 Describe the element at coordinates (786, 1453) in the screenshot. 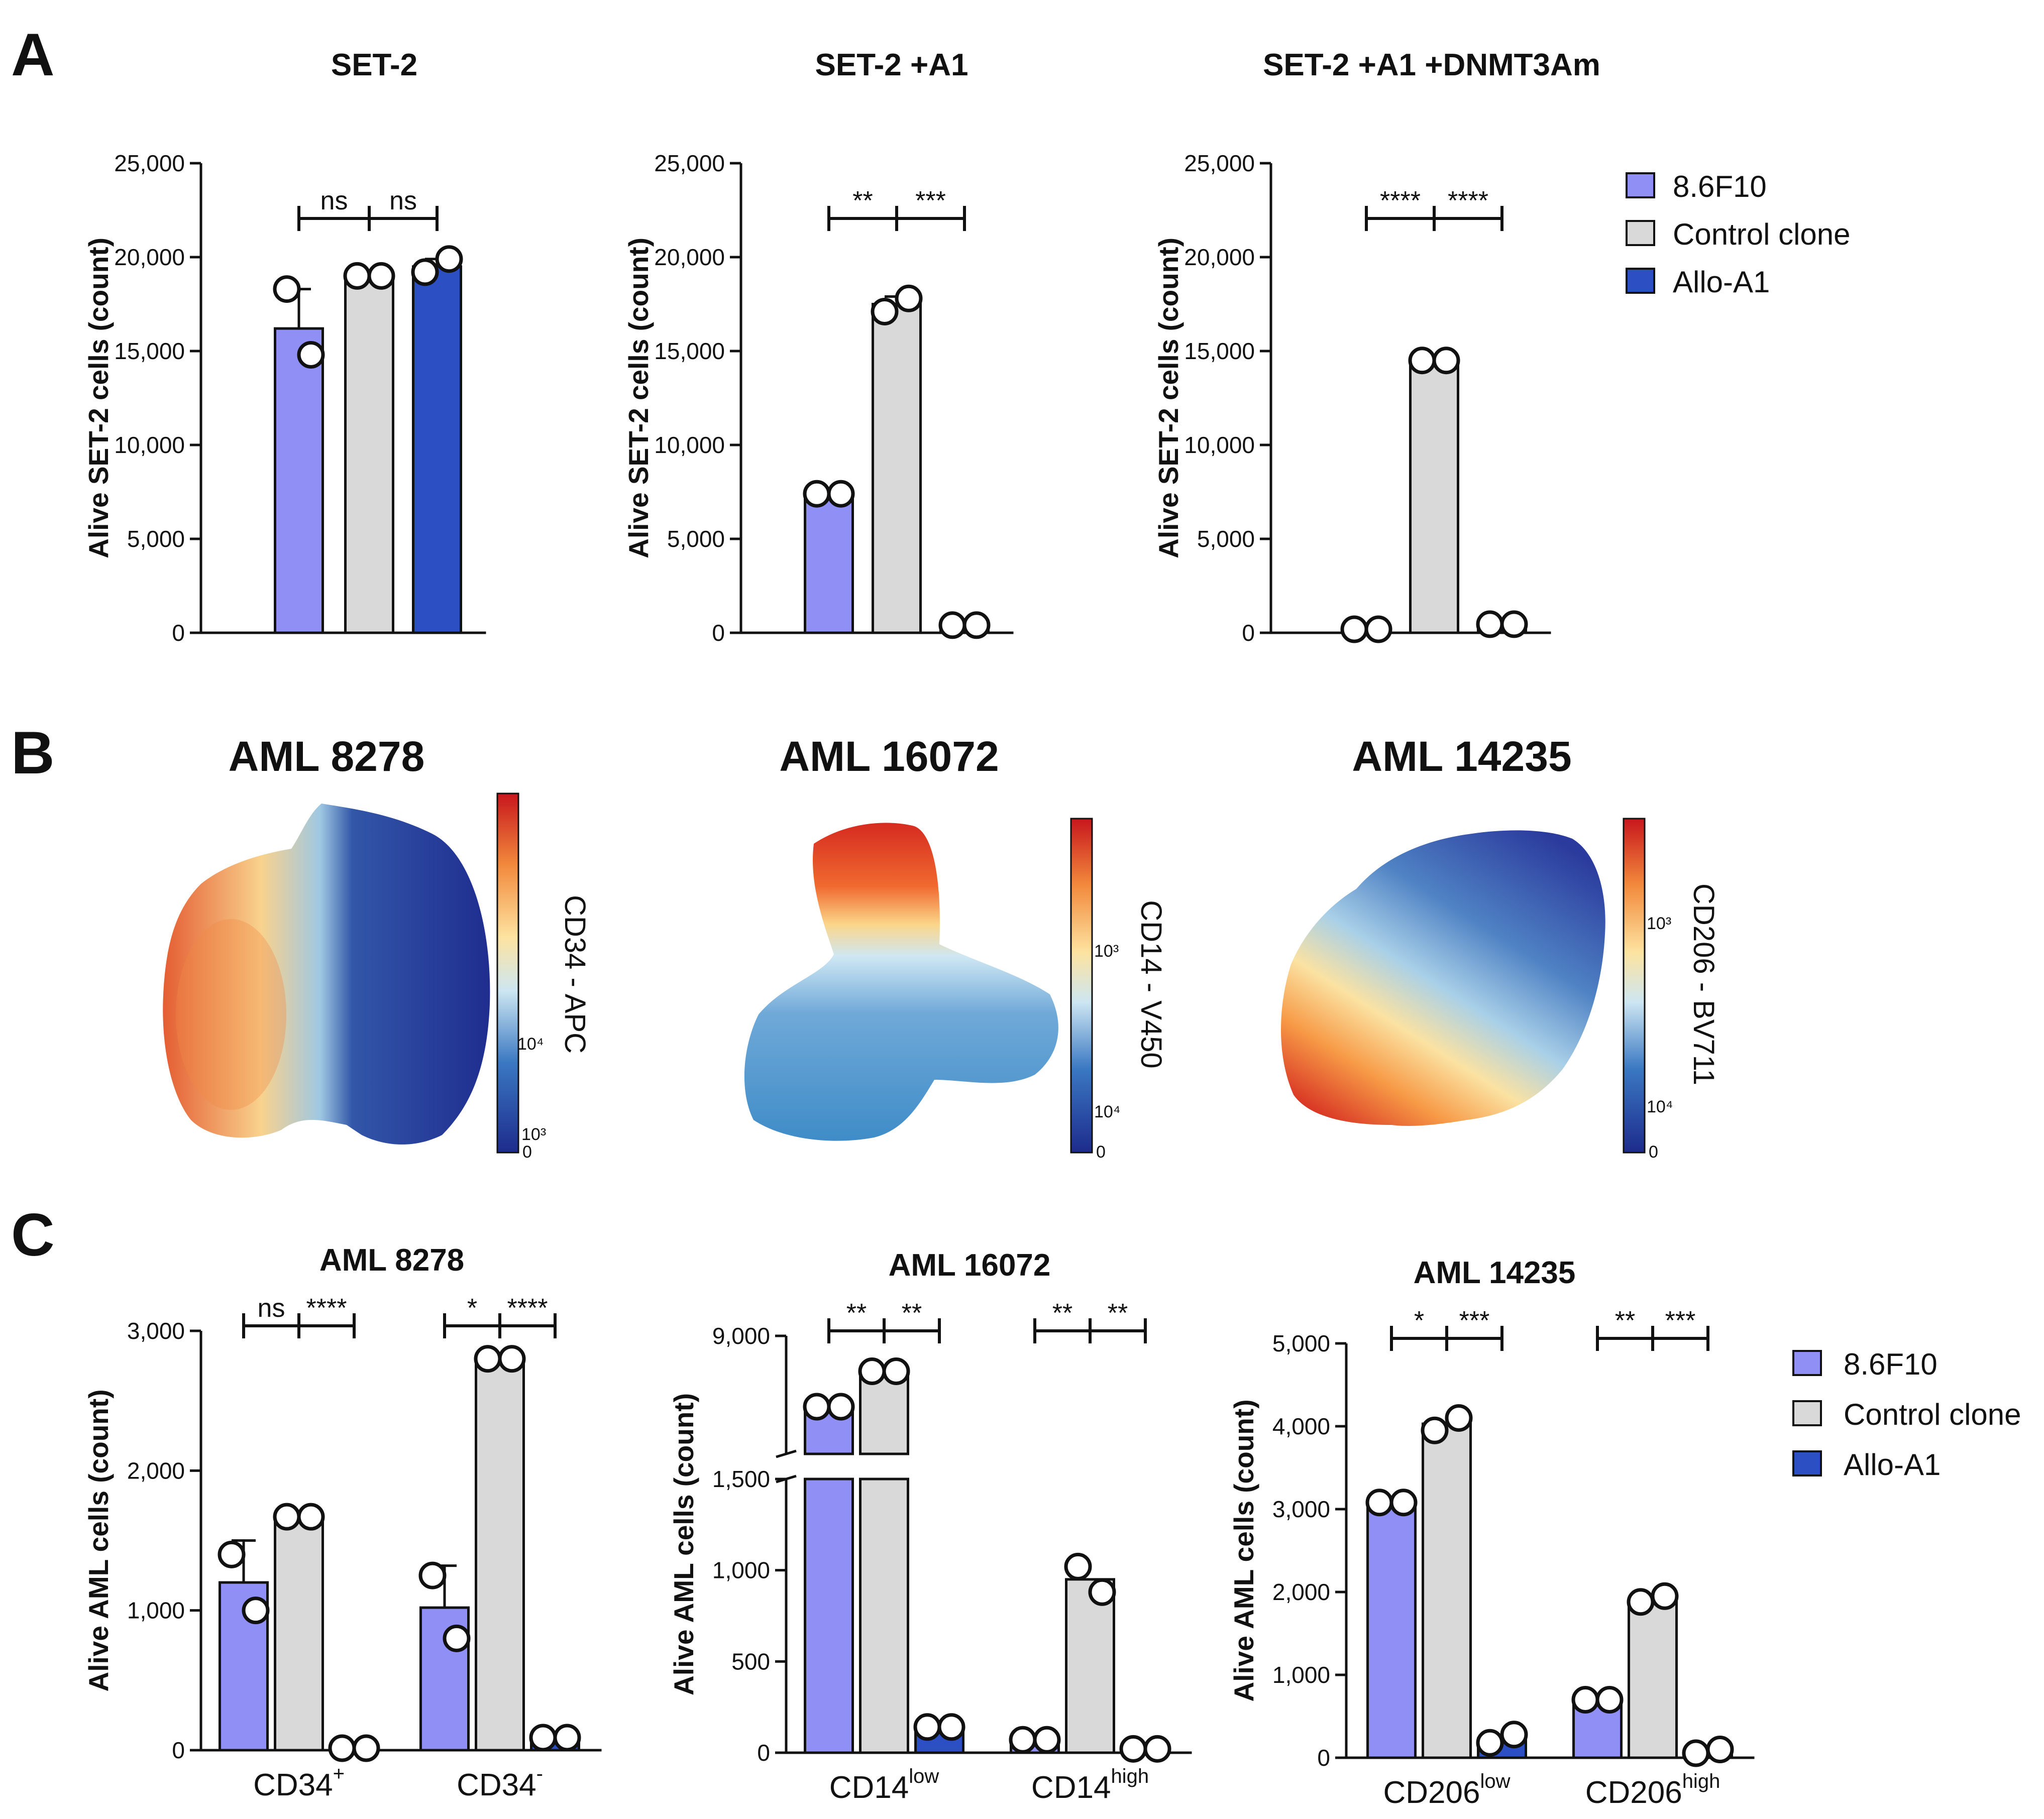

I see `axis-break-mark` at that location.